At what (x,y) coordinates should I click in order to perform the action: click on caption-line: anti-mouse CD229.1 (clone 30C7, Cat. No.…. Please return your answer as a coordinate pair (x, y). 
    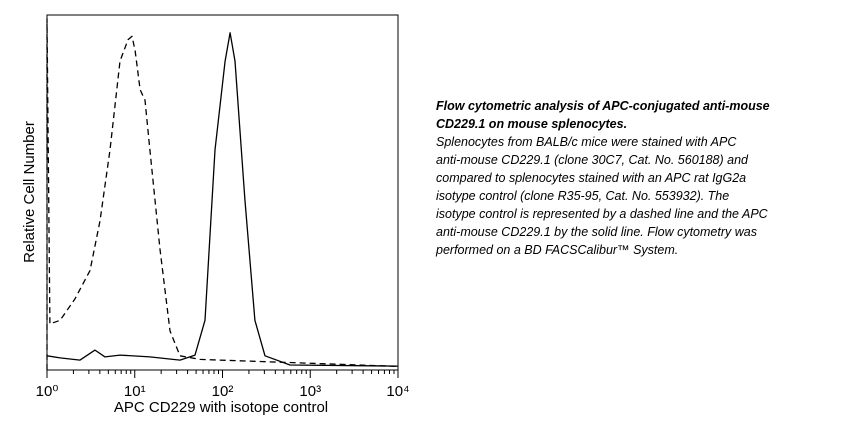
    Looking at the image, I should click on (592, 160).